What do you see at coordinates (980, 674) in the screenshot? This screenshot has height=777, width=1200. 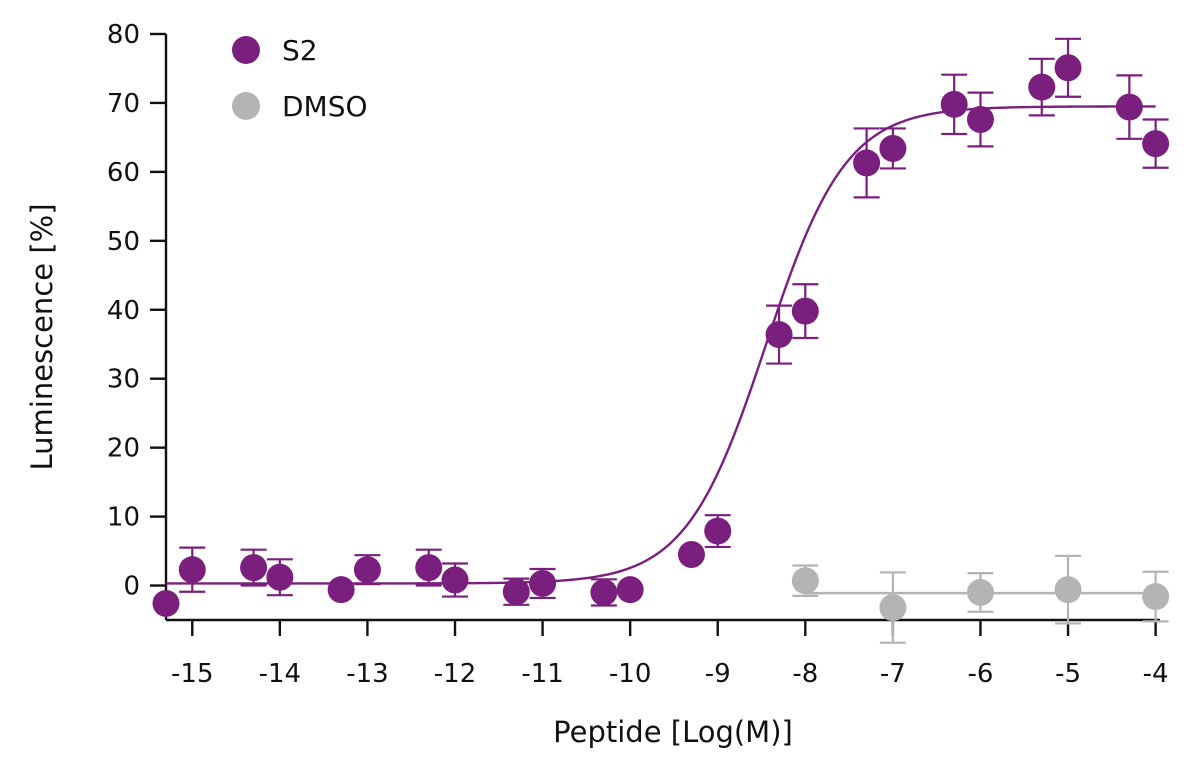 I see `x-tick-label: -6` at bounding box center [980, 674].